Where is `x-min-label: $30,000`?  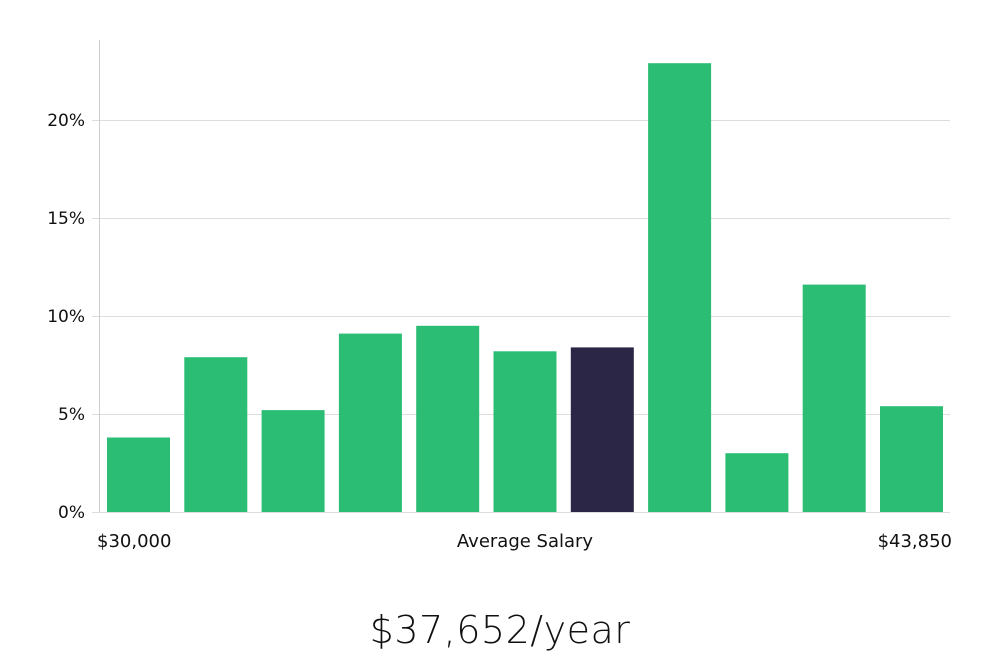 x-min-label: $30,000 is located at coordinates (134, 541).